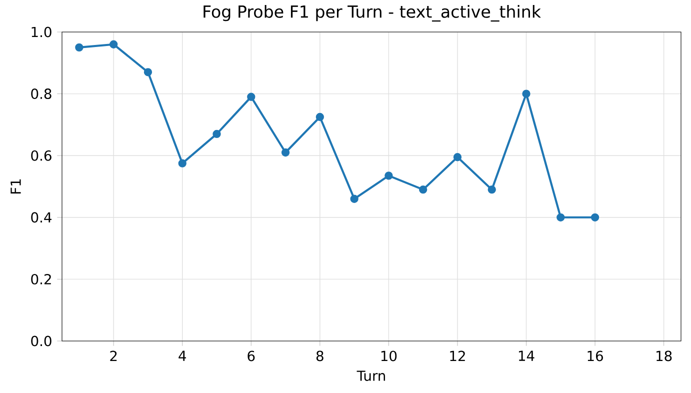 The width and height of the screenshot is (691, 393). I want to click on x-tick-label: 4, so click(182, 355).